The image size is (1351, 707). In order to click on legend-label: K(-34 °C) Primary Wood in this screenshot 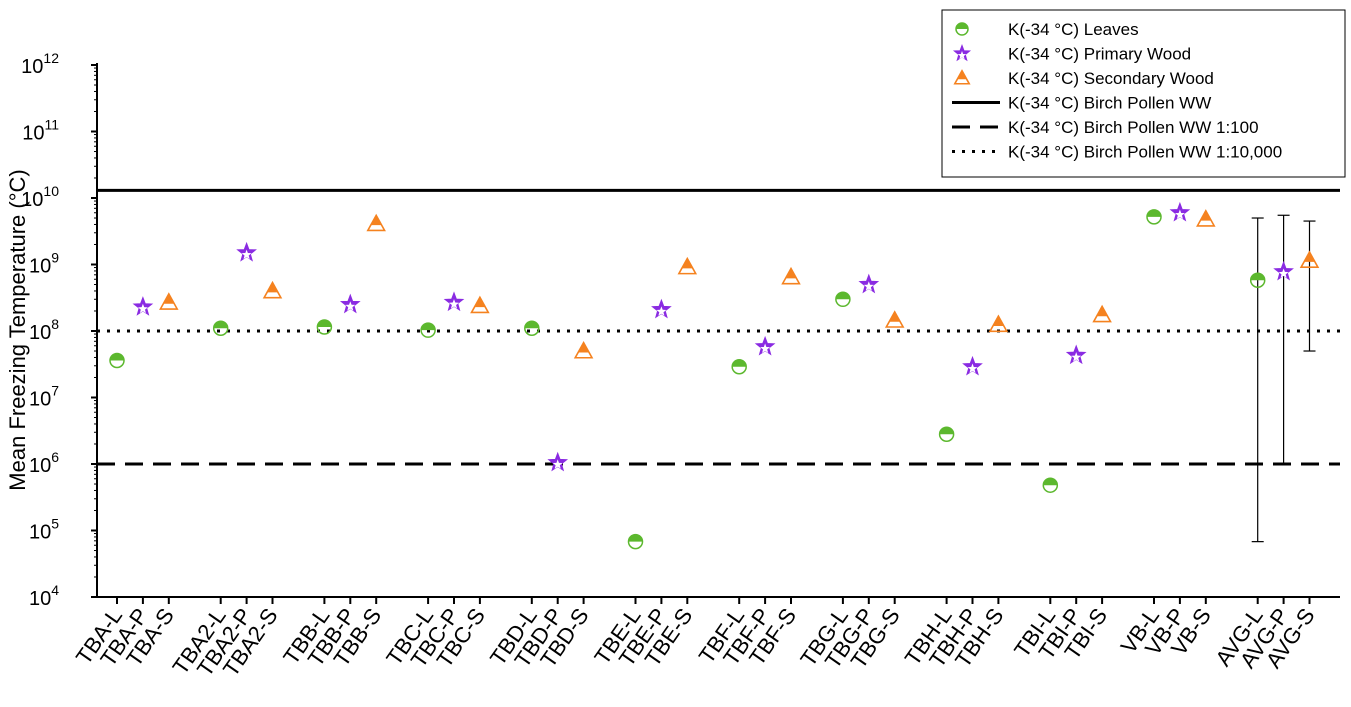, I will do `click(1099, 54)`.